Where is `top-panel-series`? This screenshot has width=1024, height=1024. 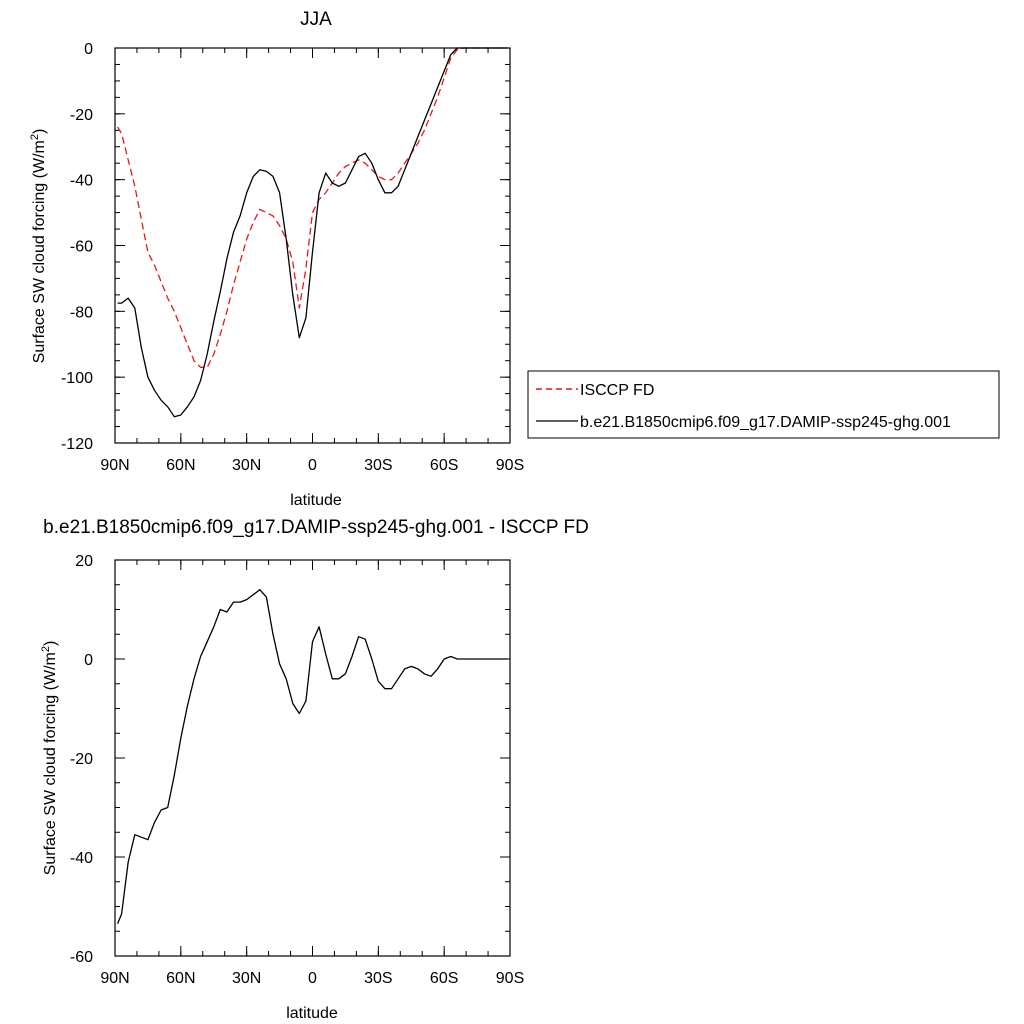 top-panel-series is located at coordinates (312, 232).